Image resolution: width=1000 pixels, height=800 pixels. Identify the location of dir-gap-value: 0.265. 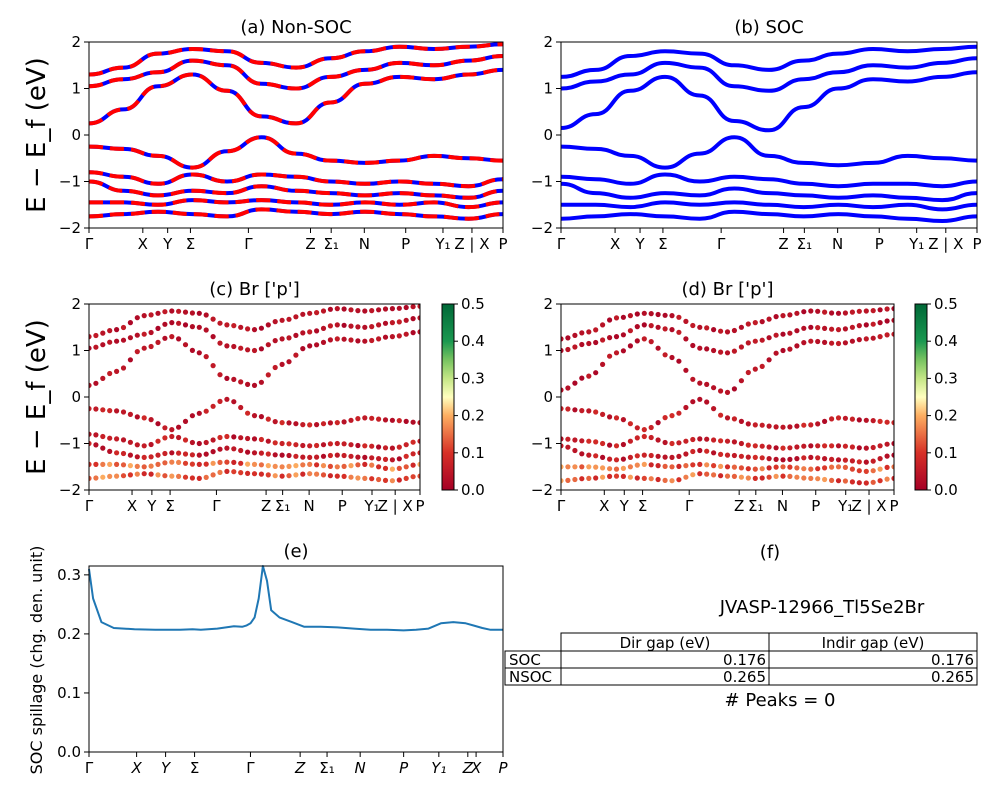
(744, 677).